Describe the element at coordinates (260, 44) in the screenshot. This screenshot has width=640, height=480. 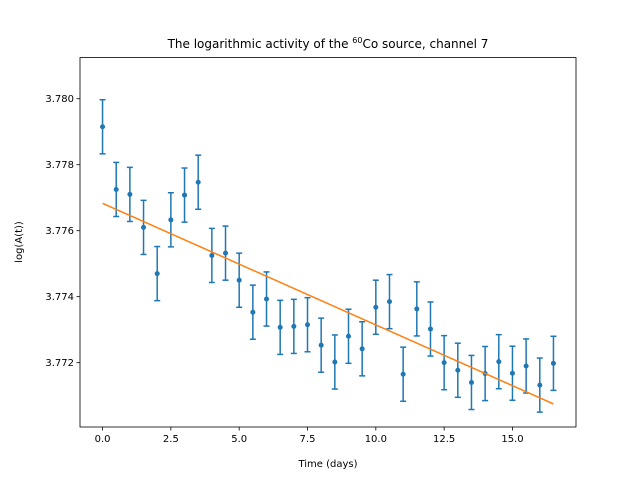
I see `chart-title-before: The logarithmic activity of the` at that location.